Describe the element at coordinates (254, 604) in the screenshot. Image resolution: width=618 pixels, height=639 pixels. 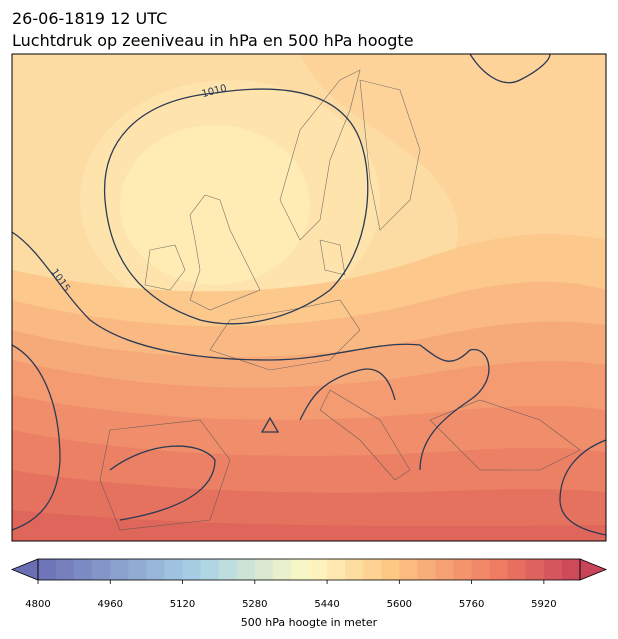
I see `colorbar-tick-label: 5280` at that location.